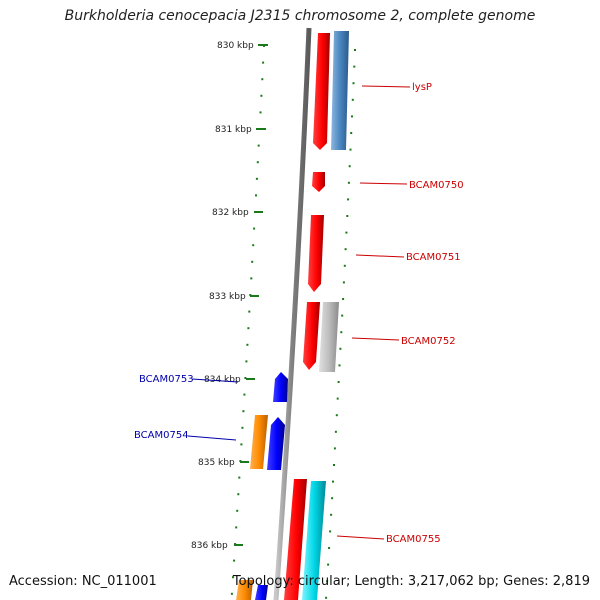 This screenshot has height=600, width=600. What do you see at coordinates (321, 91) in the screenshot?
I see `gene-lysP-arrow` at bounding box center [321, 91].